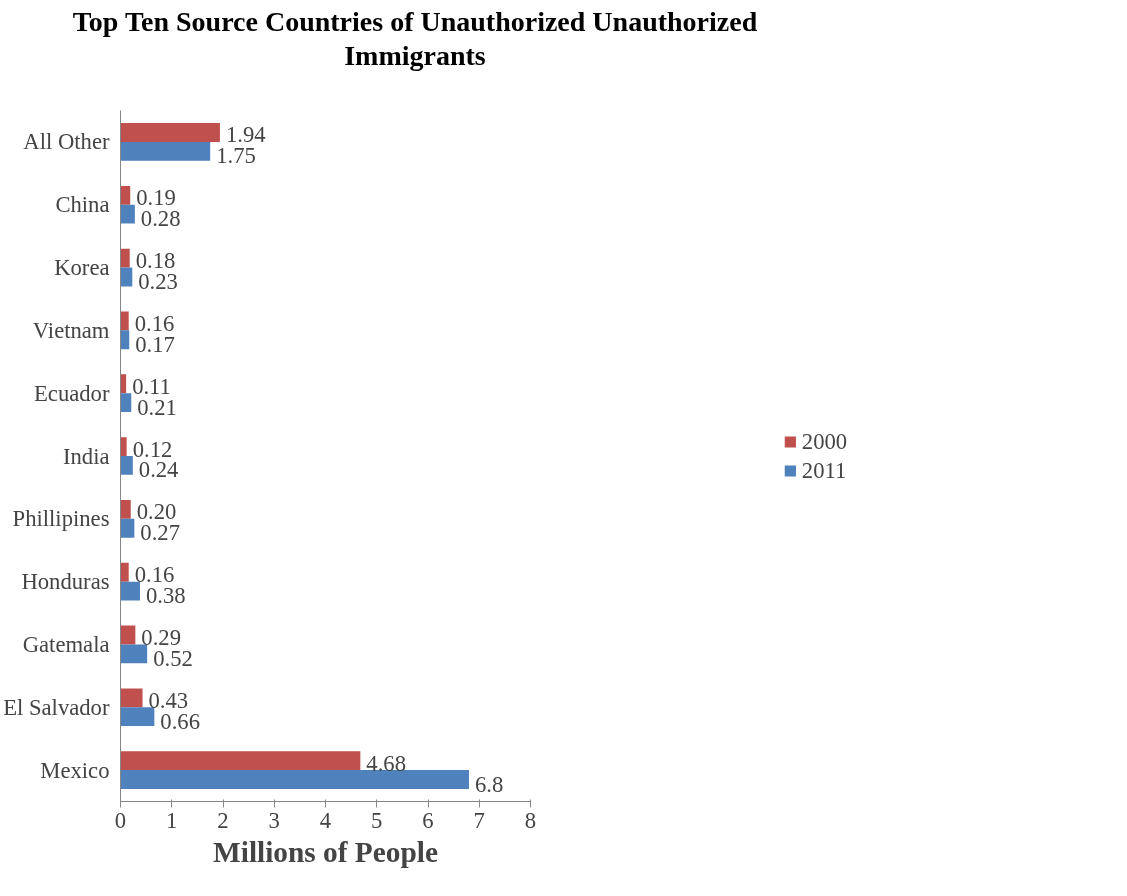 The width and height of the screenshot is (1127, 896). What do you see at coordinates (120, 820) in the screenshot?
I see `x-tick-label: 0` at bounding box center [120, 820].